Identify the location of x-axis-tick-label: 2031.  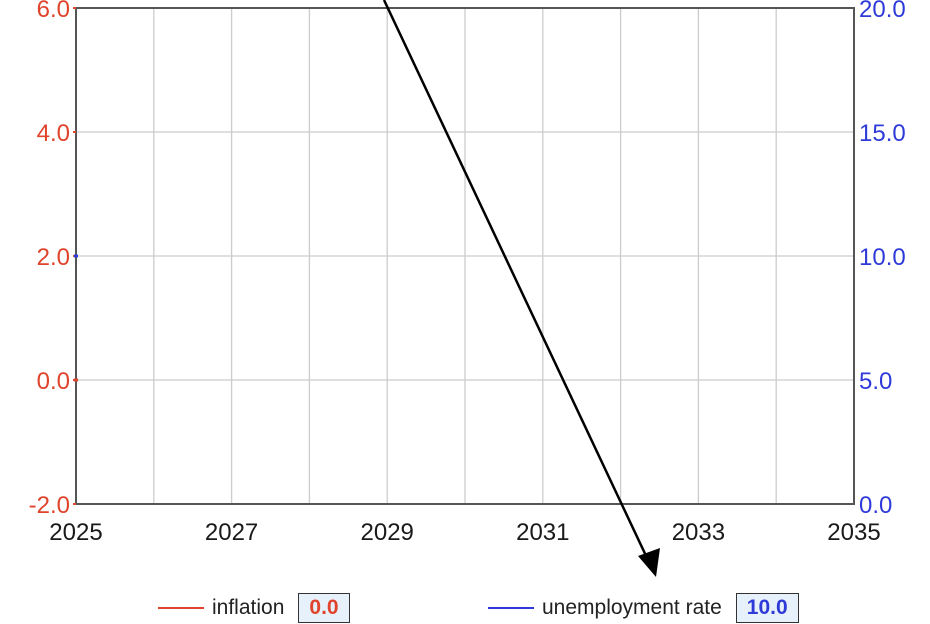
(542, 532).